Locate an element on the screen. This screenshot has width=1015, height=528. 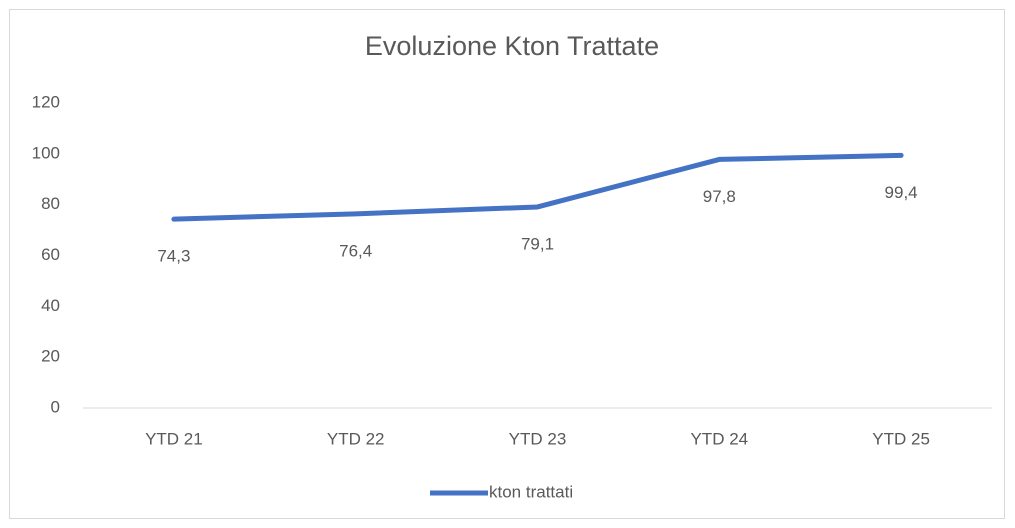
y-tick-label: 60 is located at coordinates (50, 254).